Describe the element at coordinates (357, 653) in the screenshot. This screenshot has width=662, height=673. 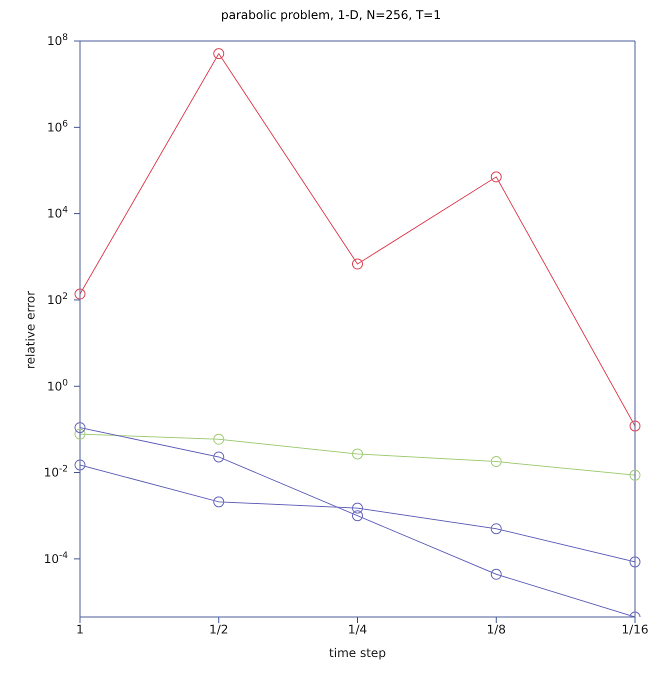
I see `x-axis-title: time step` at that location.